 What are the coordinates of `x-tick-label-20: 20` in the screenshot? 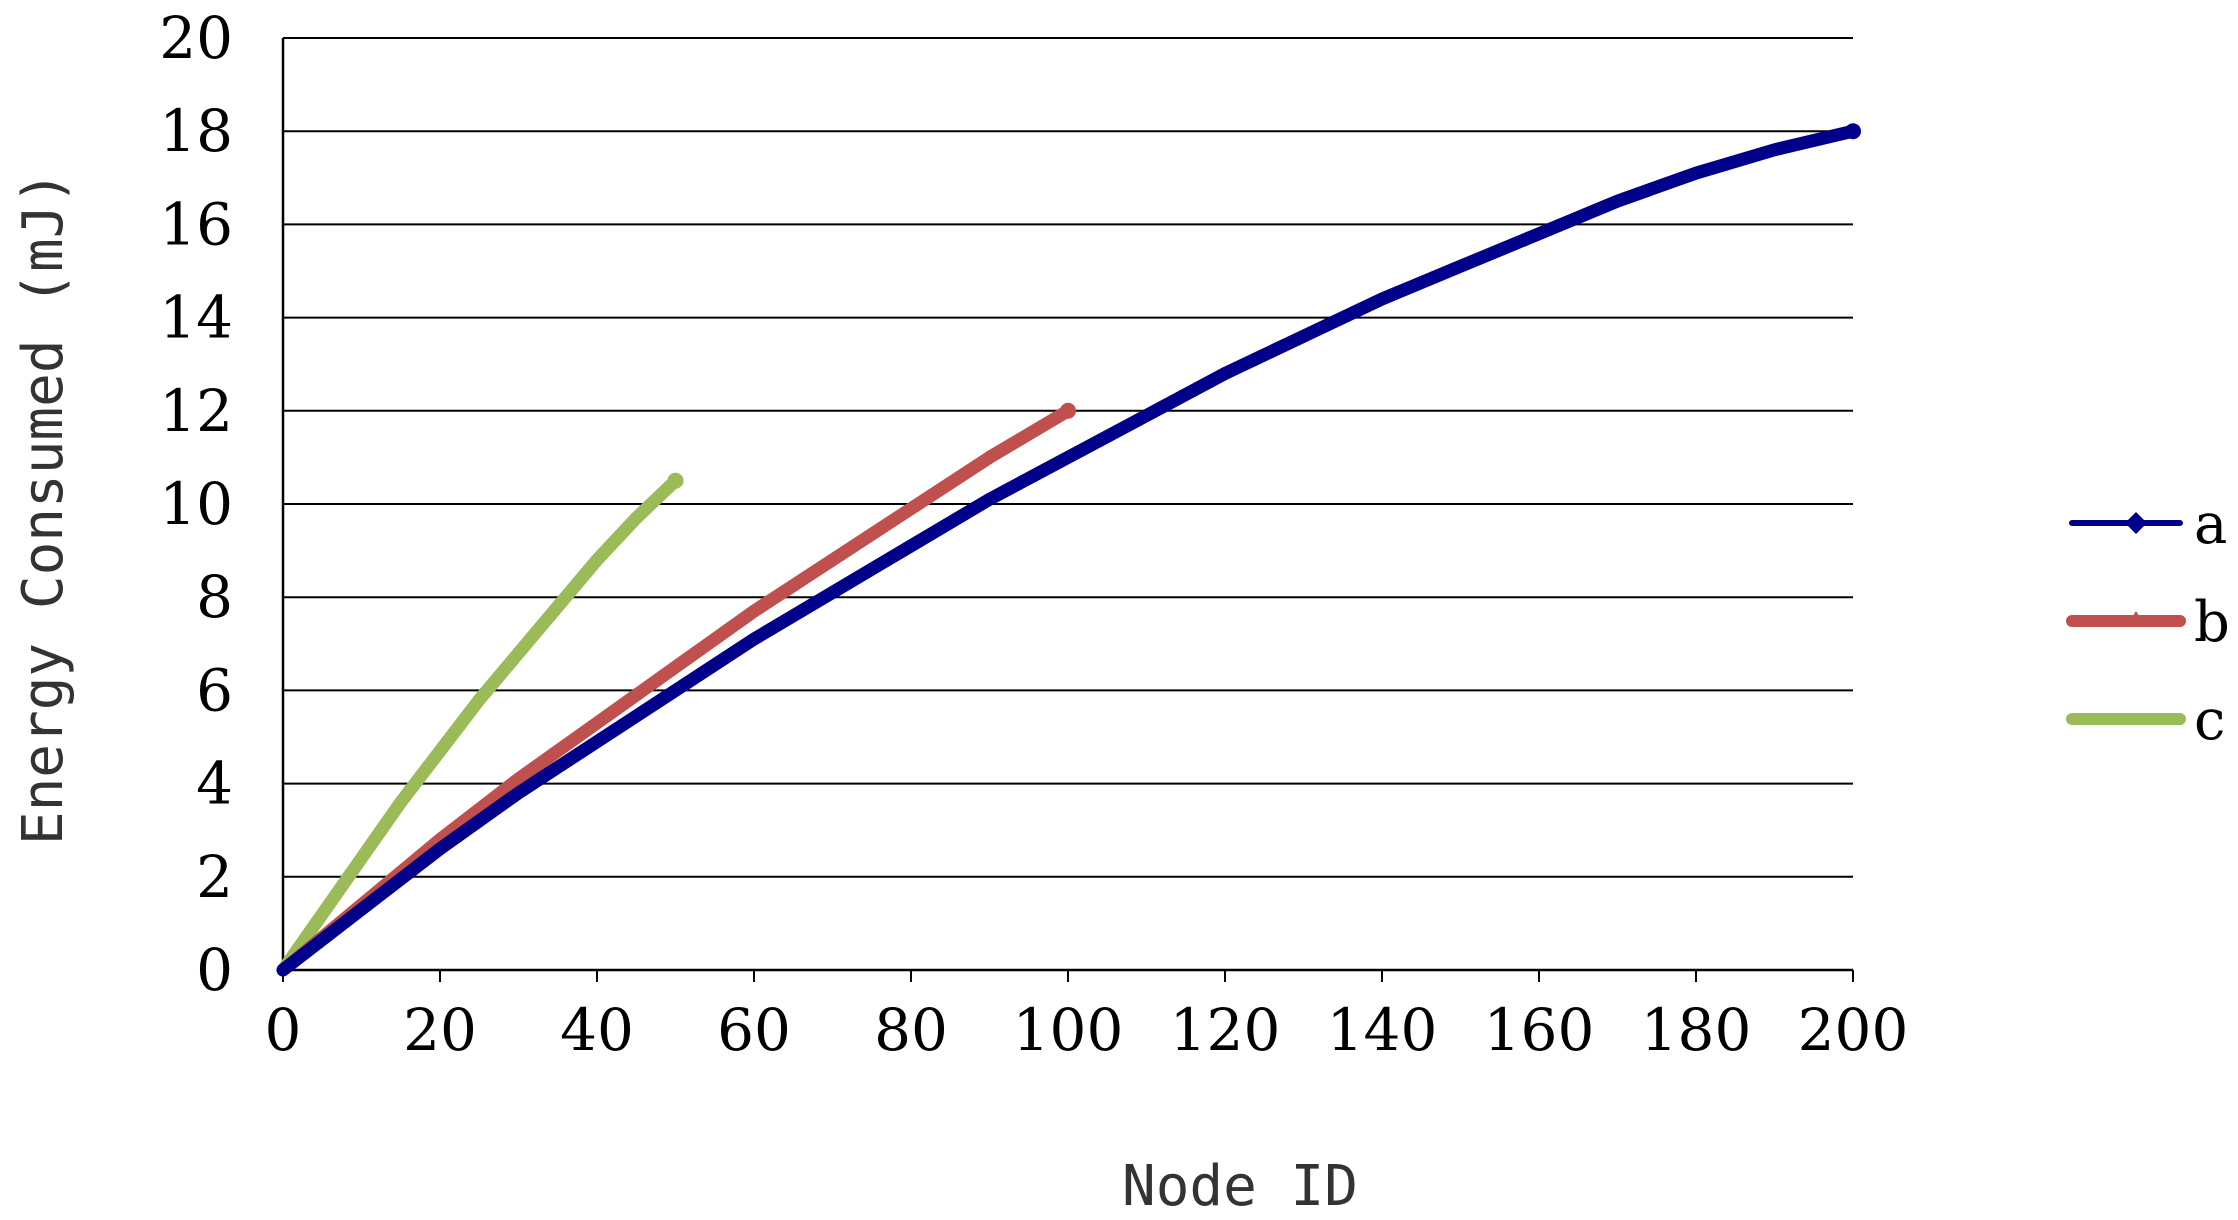 It's located at (440, 1030).